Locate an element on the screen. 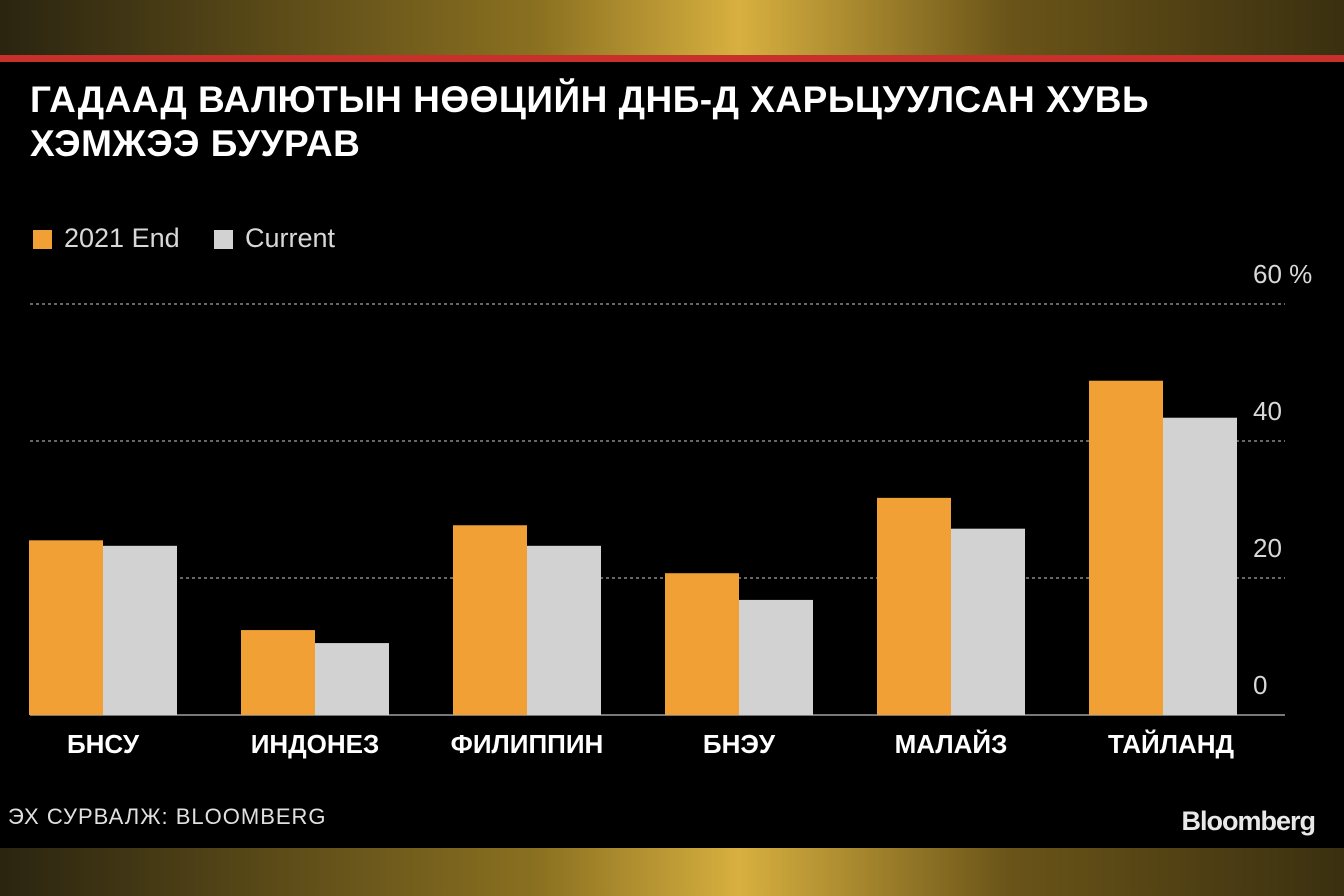  y-tick-label: 40 is located at coordinates (1267, 411).